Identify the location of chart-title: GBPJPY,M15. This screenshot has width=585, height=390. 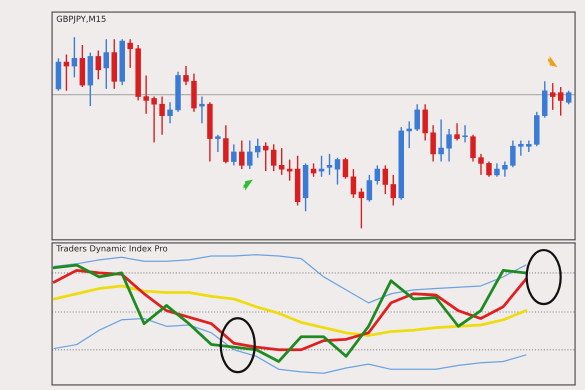
(81, 20).